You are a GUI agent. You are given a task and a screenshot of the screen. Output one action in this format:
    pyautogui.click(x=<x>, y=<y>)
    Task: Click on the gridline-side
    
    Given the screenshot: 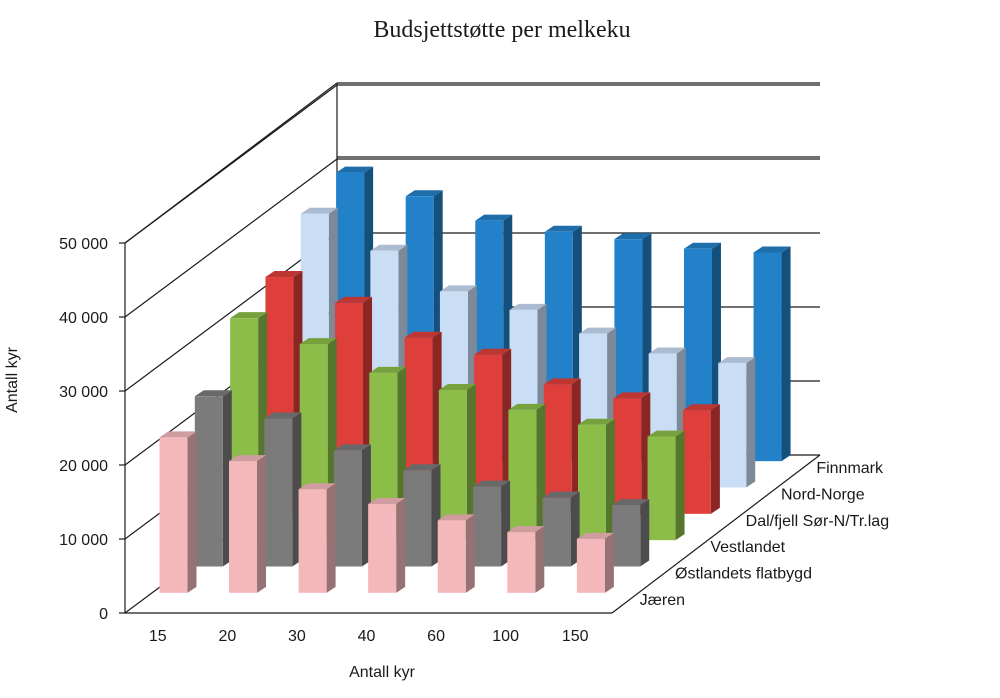 What is the action you would take?
    pyautogui.click(x=231, y=238)
    